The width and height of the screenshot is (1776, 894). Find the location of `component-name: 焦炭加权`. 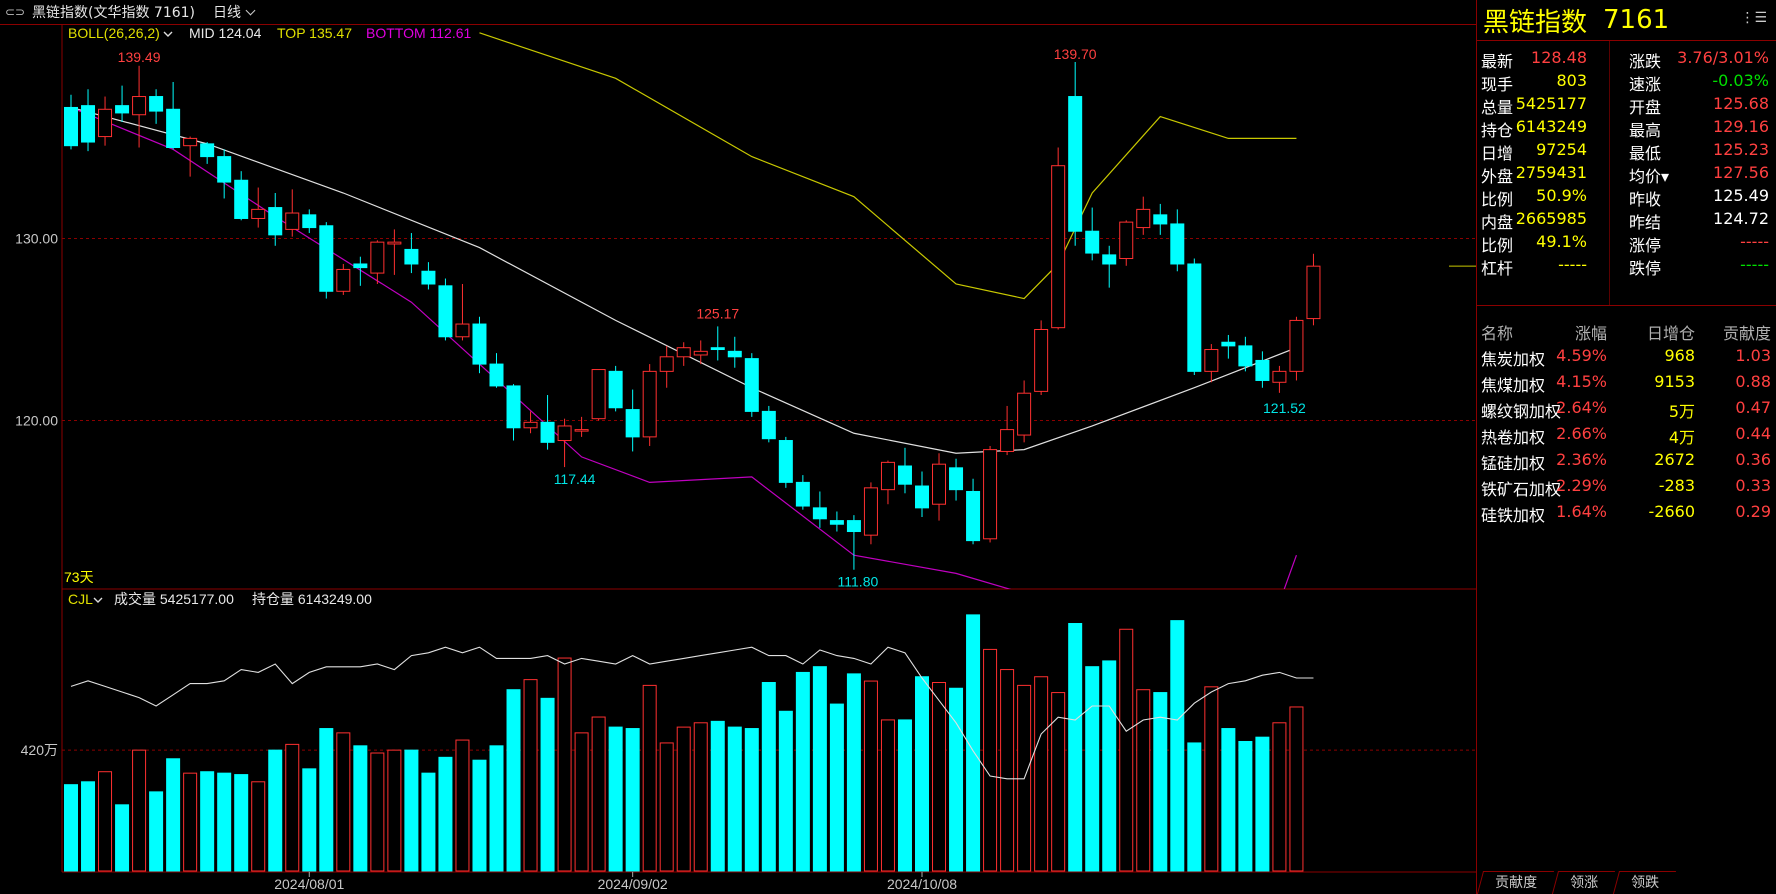

component-name: 焦炭加权 is located at coordinates (1513, 359).